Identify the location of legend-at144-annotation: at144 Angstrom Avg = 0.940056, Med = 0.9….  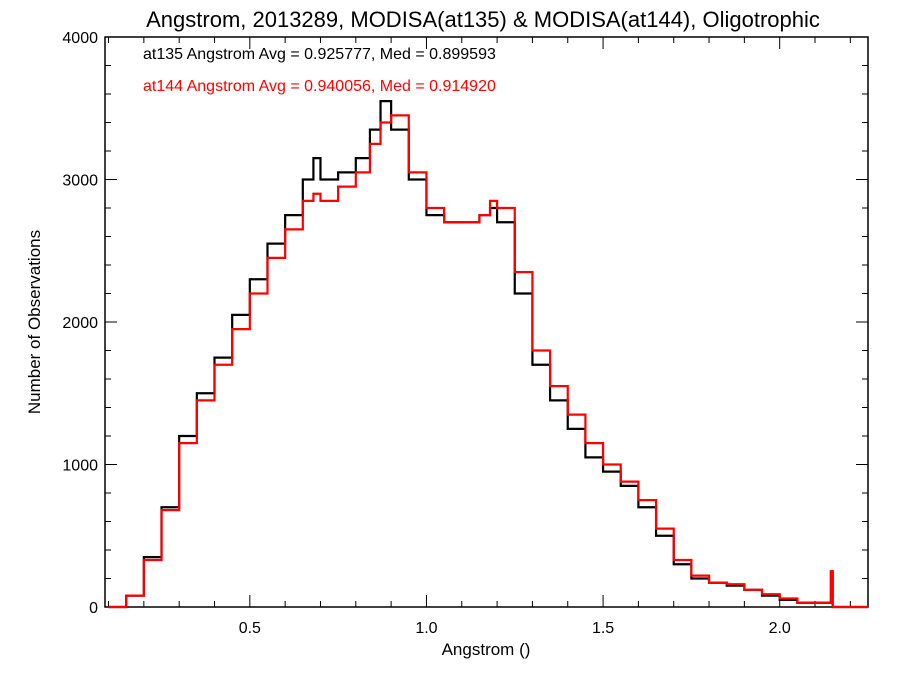
(319, 86).